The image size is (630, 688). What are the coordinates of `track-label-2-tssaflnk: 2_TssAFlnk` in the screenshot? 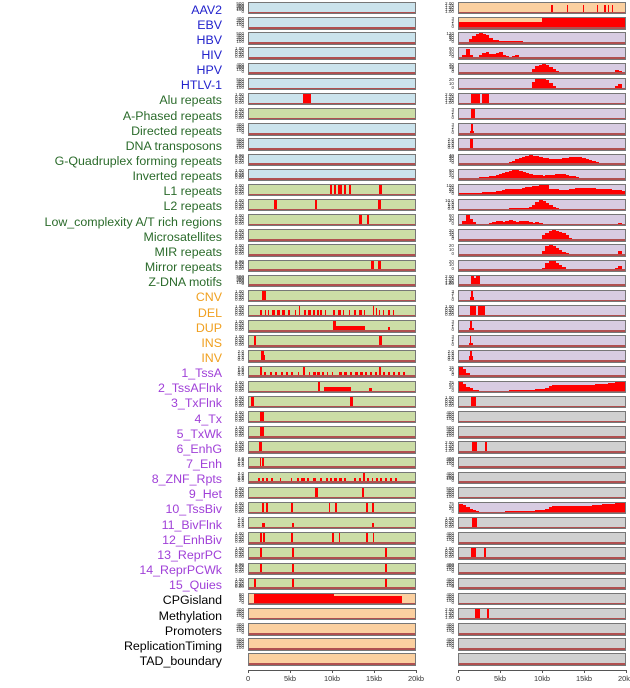 It's located at (111, 388).